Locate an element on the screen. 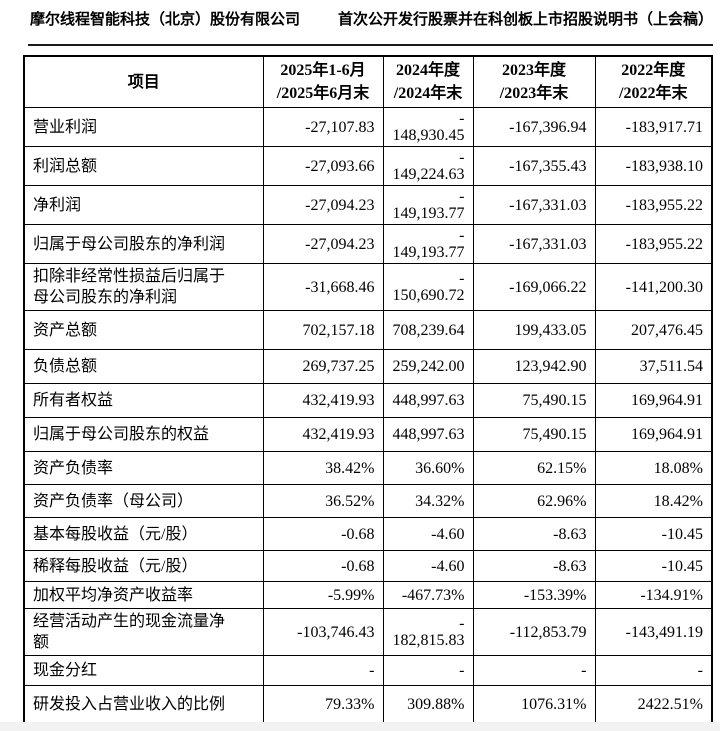  cell-value: -167,355.43 is located at coordinates (534, 166).